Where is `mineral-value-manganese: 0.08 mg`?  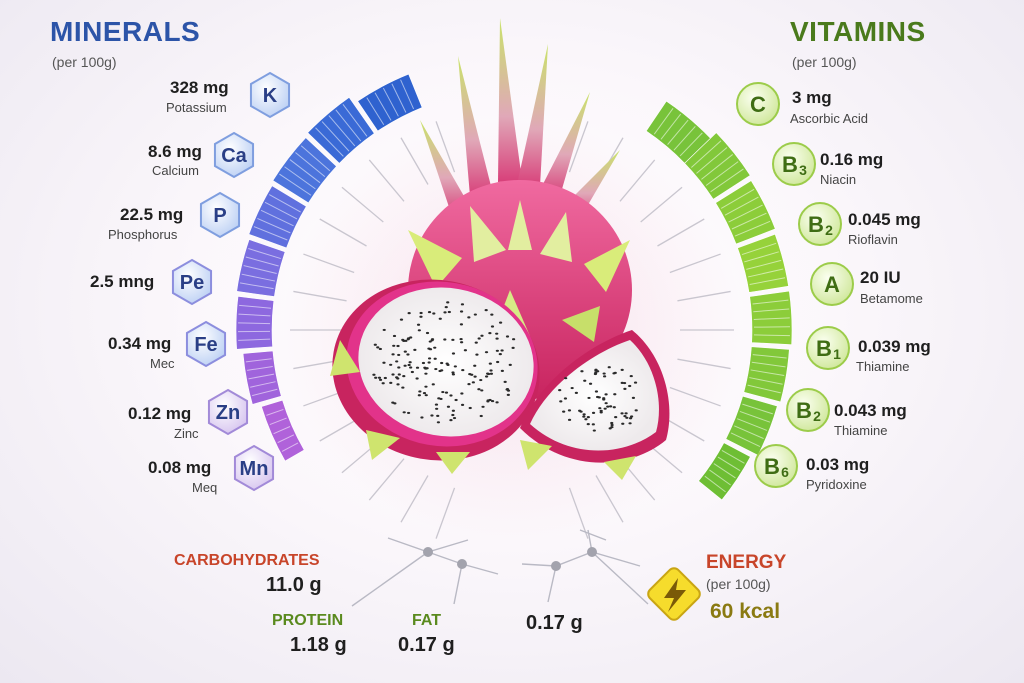
mineral-value-manganese: 0.08 mg is located at coordinates (180, 467).